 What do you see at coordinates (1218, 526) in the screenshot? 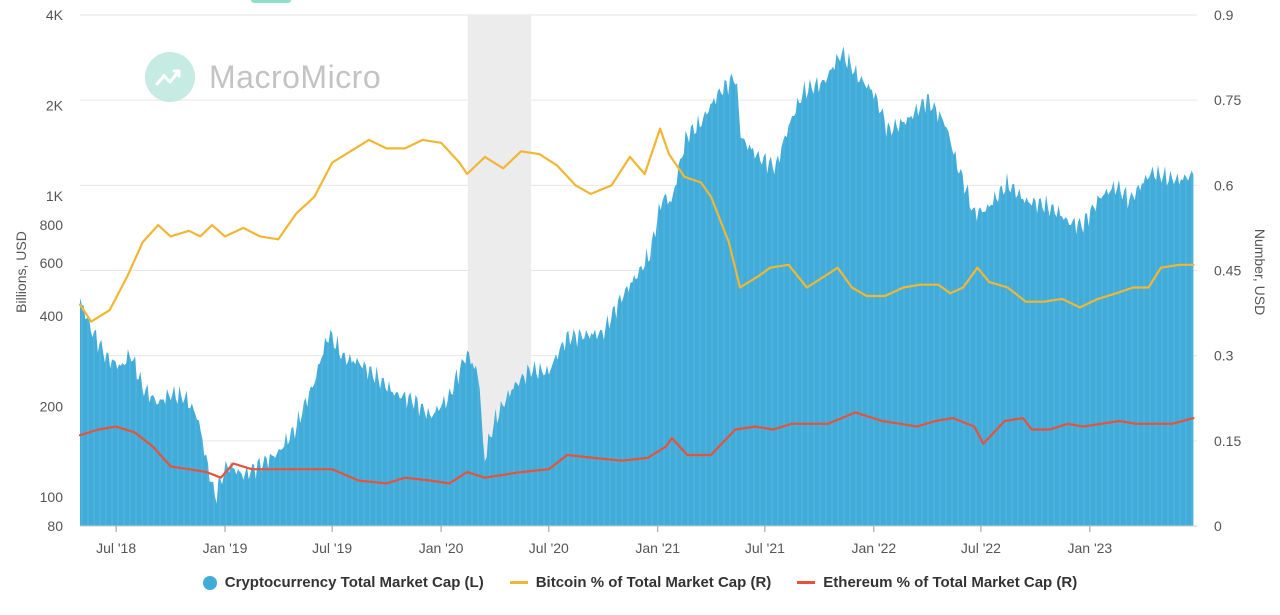
I see `right-tick-label: 0` at bounding box center [1218, 526].